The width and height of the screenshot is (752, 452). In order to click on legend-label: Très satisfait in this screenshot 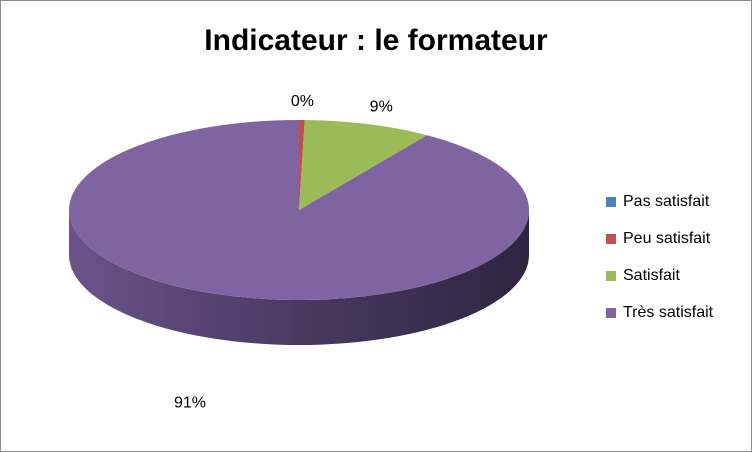, I will do `click(668, 312)`.